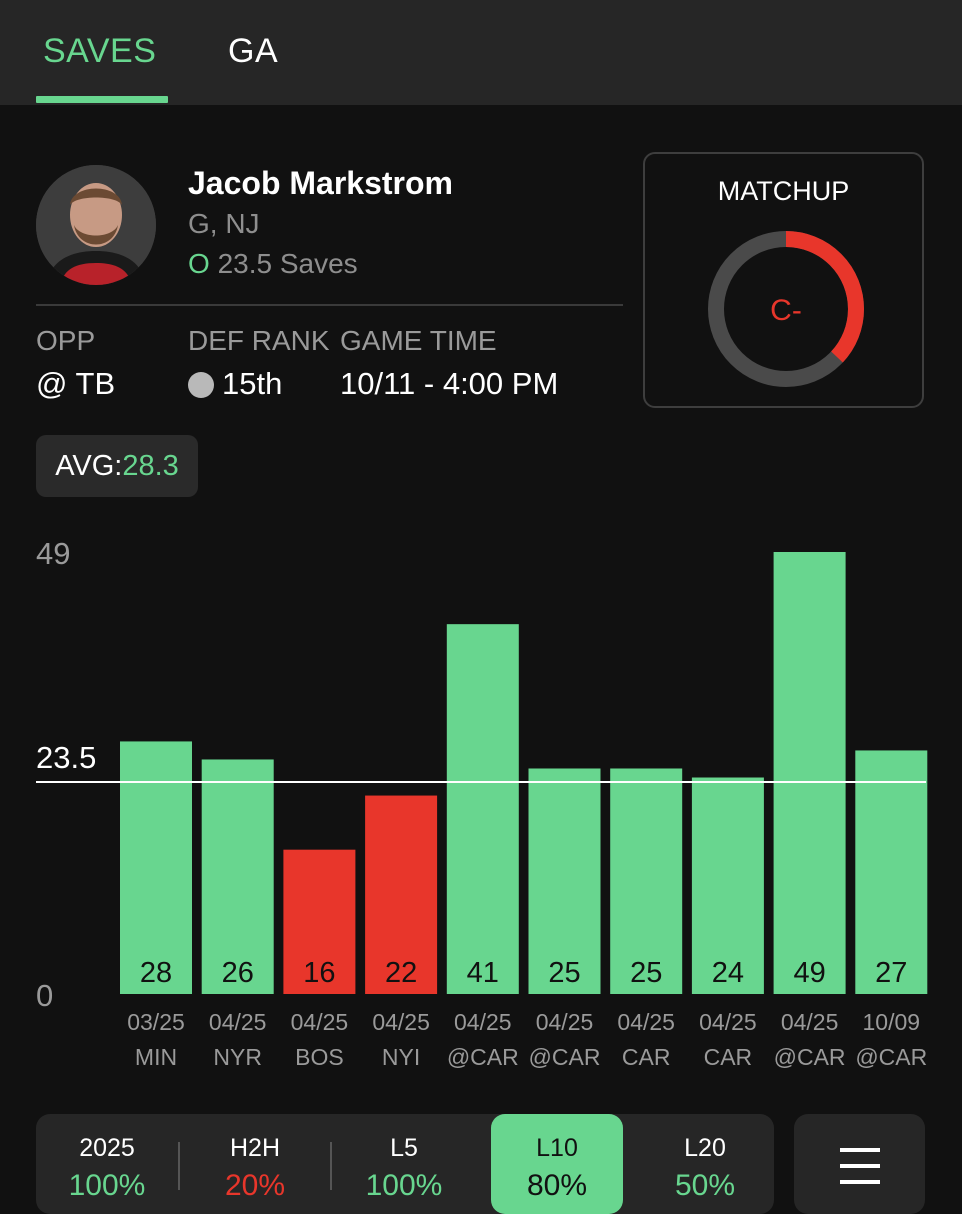 The height and width of the screenshot is (1214, 962). Describe the element at coordinates (156, 1022) in the screenshot. I see `x-tick-date: 03/25` at that location.